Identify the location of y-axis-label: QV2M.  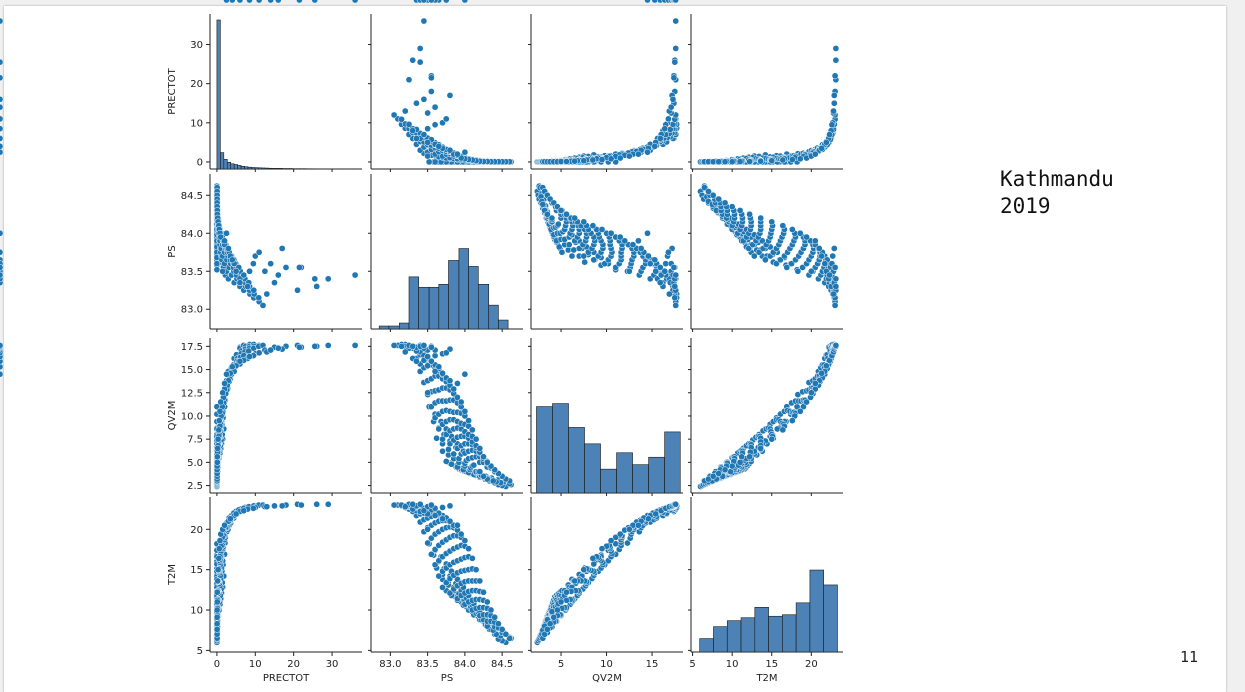
(172, 416).